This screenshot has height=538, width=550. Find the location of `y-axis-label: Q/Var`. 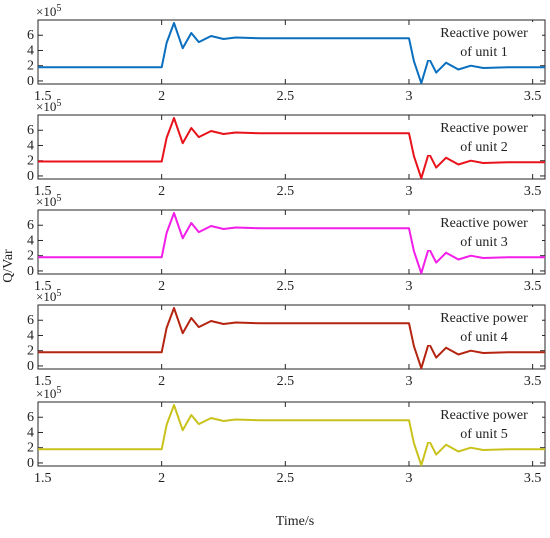

y-axis-label: Q/Var is located at coordinates (8, 266).